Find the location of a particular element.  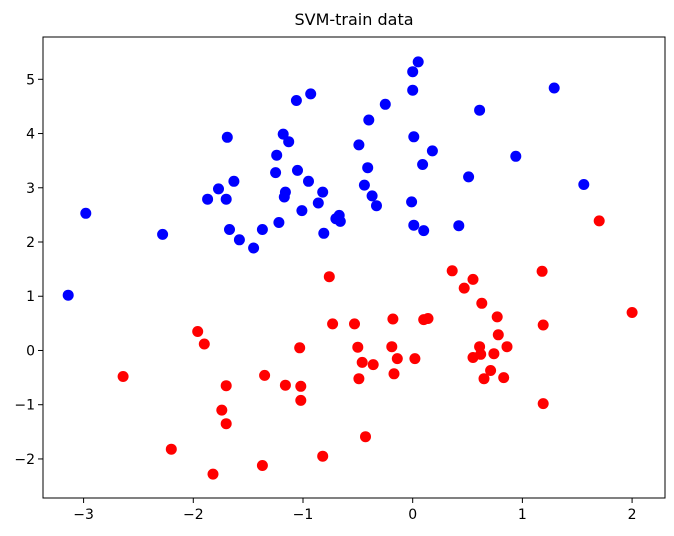

x-tick-label: 1 is located at coordinates (522, 515).